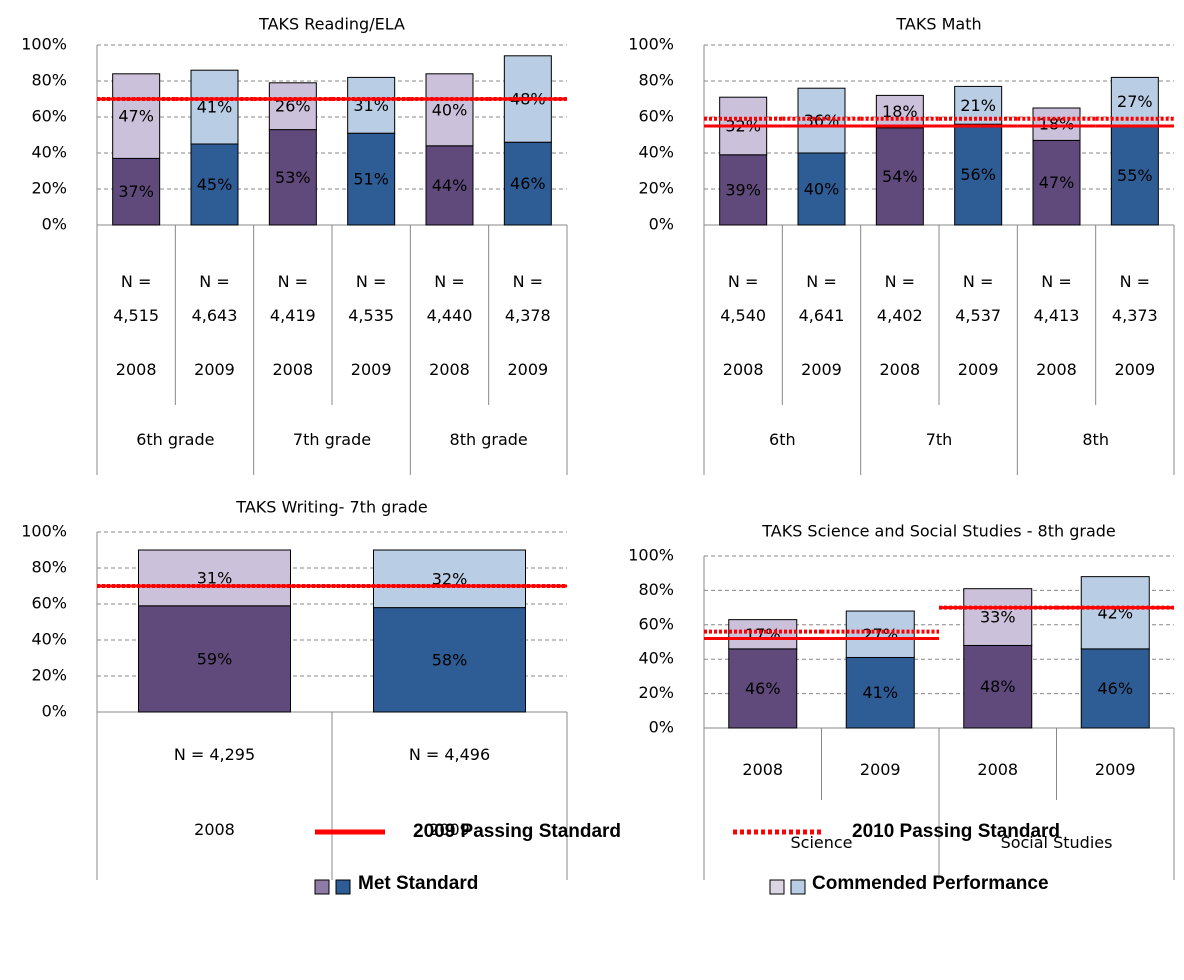 This screenshot has height=980, width=1184. I want to click on n-label: N = 4,295, so click(214, 754).